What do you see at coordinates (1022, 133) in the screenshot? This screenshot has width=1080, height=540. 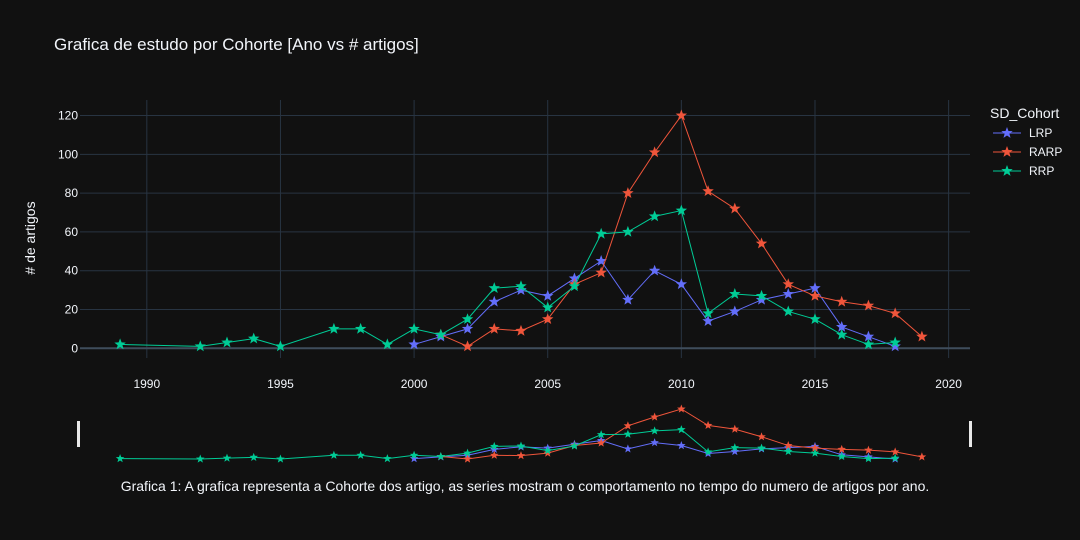 I see `legend-item-lrp: LRP` at bounding box center [1022, 133].